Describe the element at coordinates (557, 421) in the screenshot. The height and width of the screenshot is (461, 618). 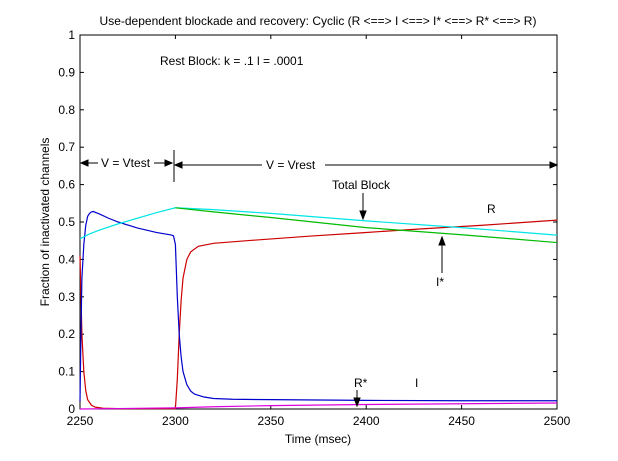
I see `x-tick-label: 2500` at that location.